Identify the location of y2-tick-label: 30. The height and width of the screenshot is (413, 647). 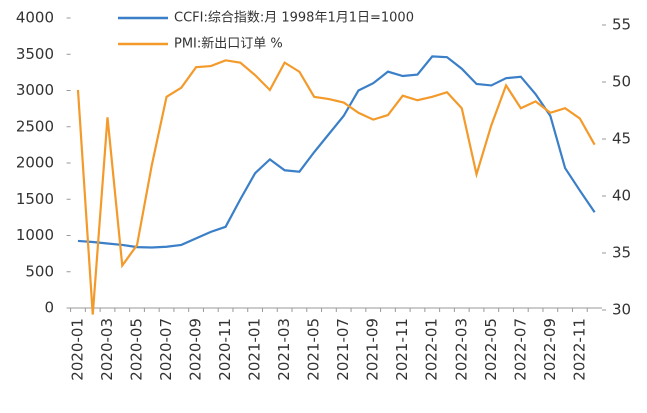
(621, 310).